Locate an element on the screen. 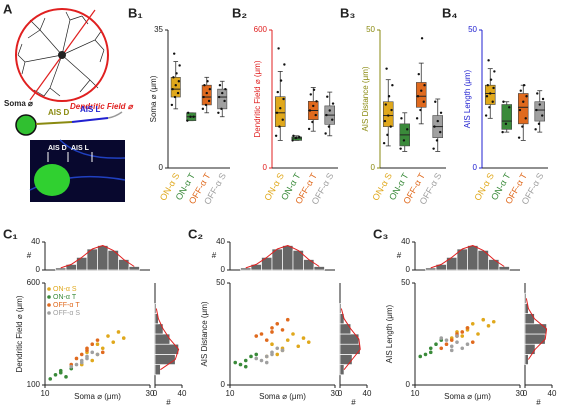 This screenshot has width=575, height=407. y-axis-label: AIS Length (μm) is located at coordinates (389, 333).